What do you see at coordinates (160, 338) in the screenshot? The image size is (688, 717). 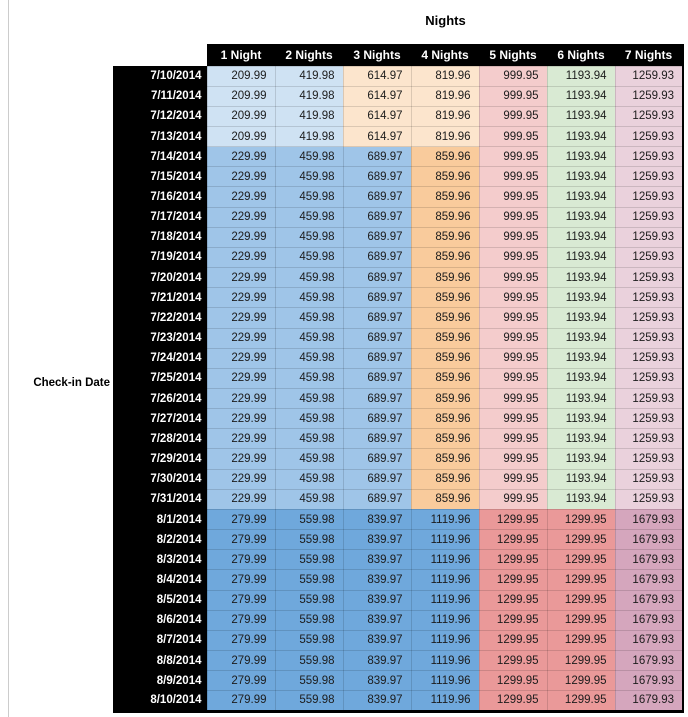 I see `row-date-label: 7/23/2014` at bounding box center [160, 338].